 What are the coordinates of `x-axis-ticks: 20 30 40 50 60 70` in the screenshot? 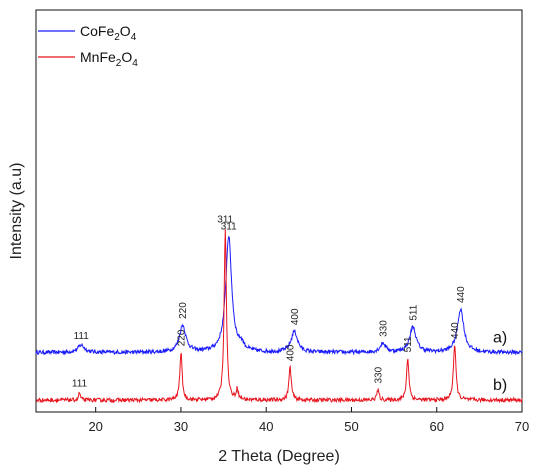 It's located at (308, 420).